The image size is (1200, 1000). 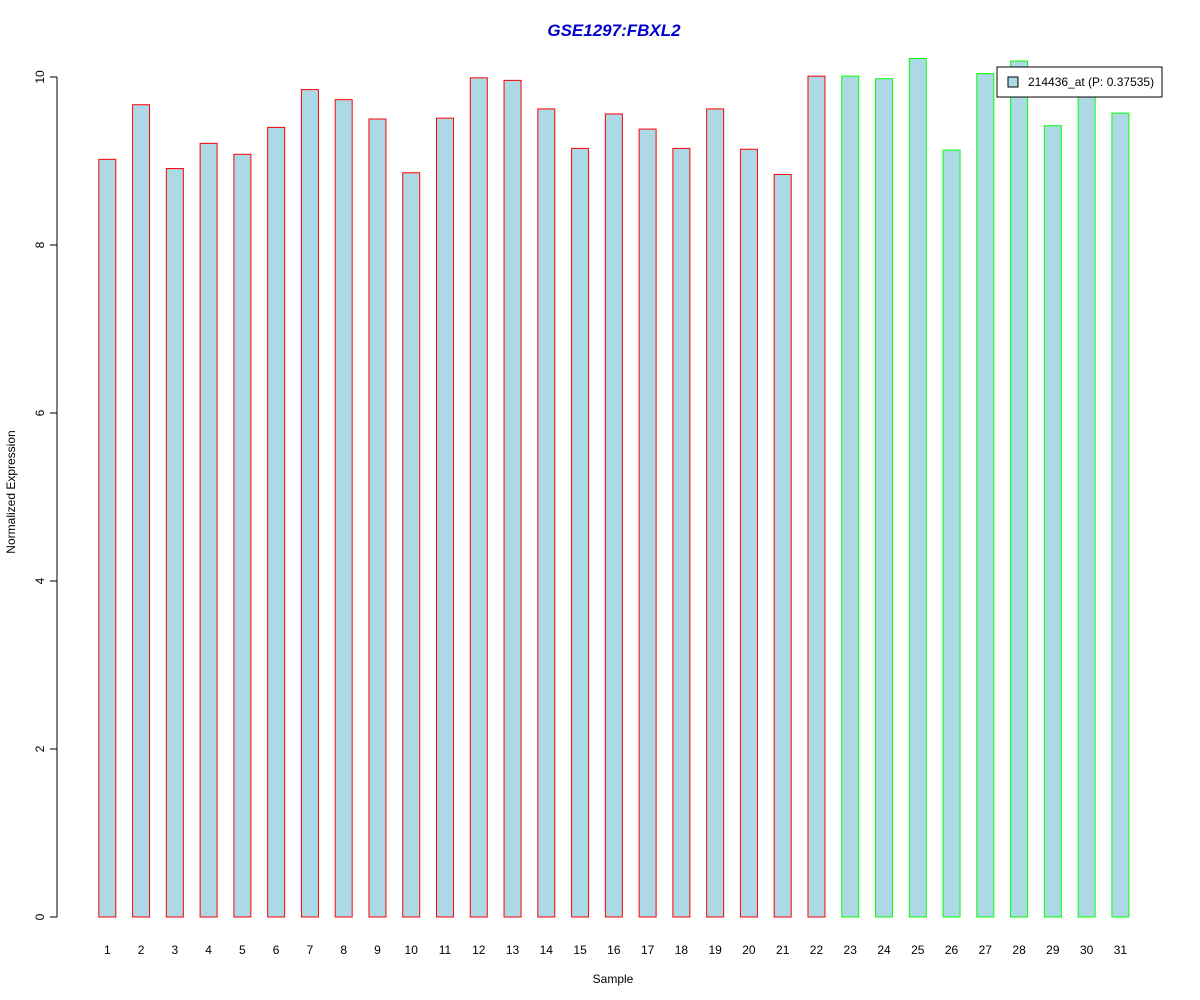 What do you see at coordinates (952, 950) in the screenshot?
I see `x-tick-label: 26` at bounding box center [952, 950].